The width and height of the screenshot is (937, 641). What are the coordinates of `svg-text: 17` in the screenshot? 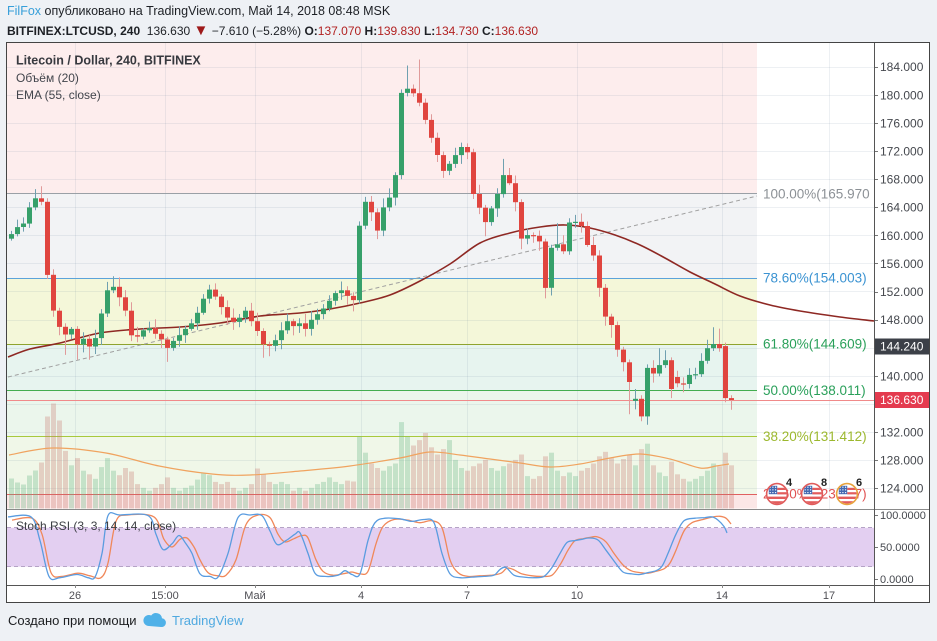 It's located at (829, 596).